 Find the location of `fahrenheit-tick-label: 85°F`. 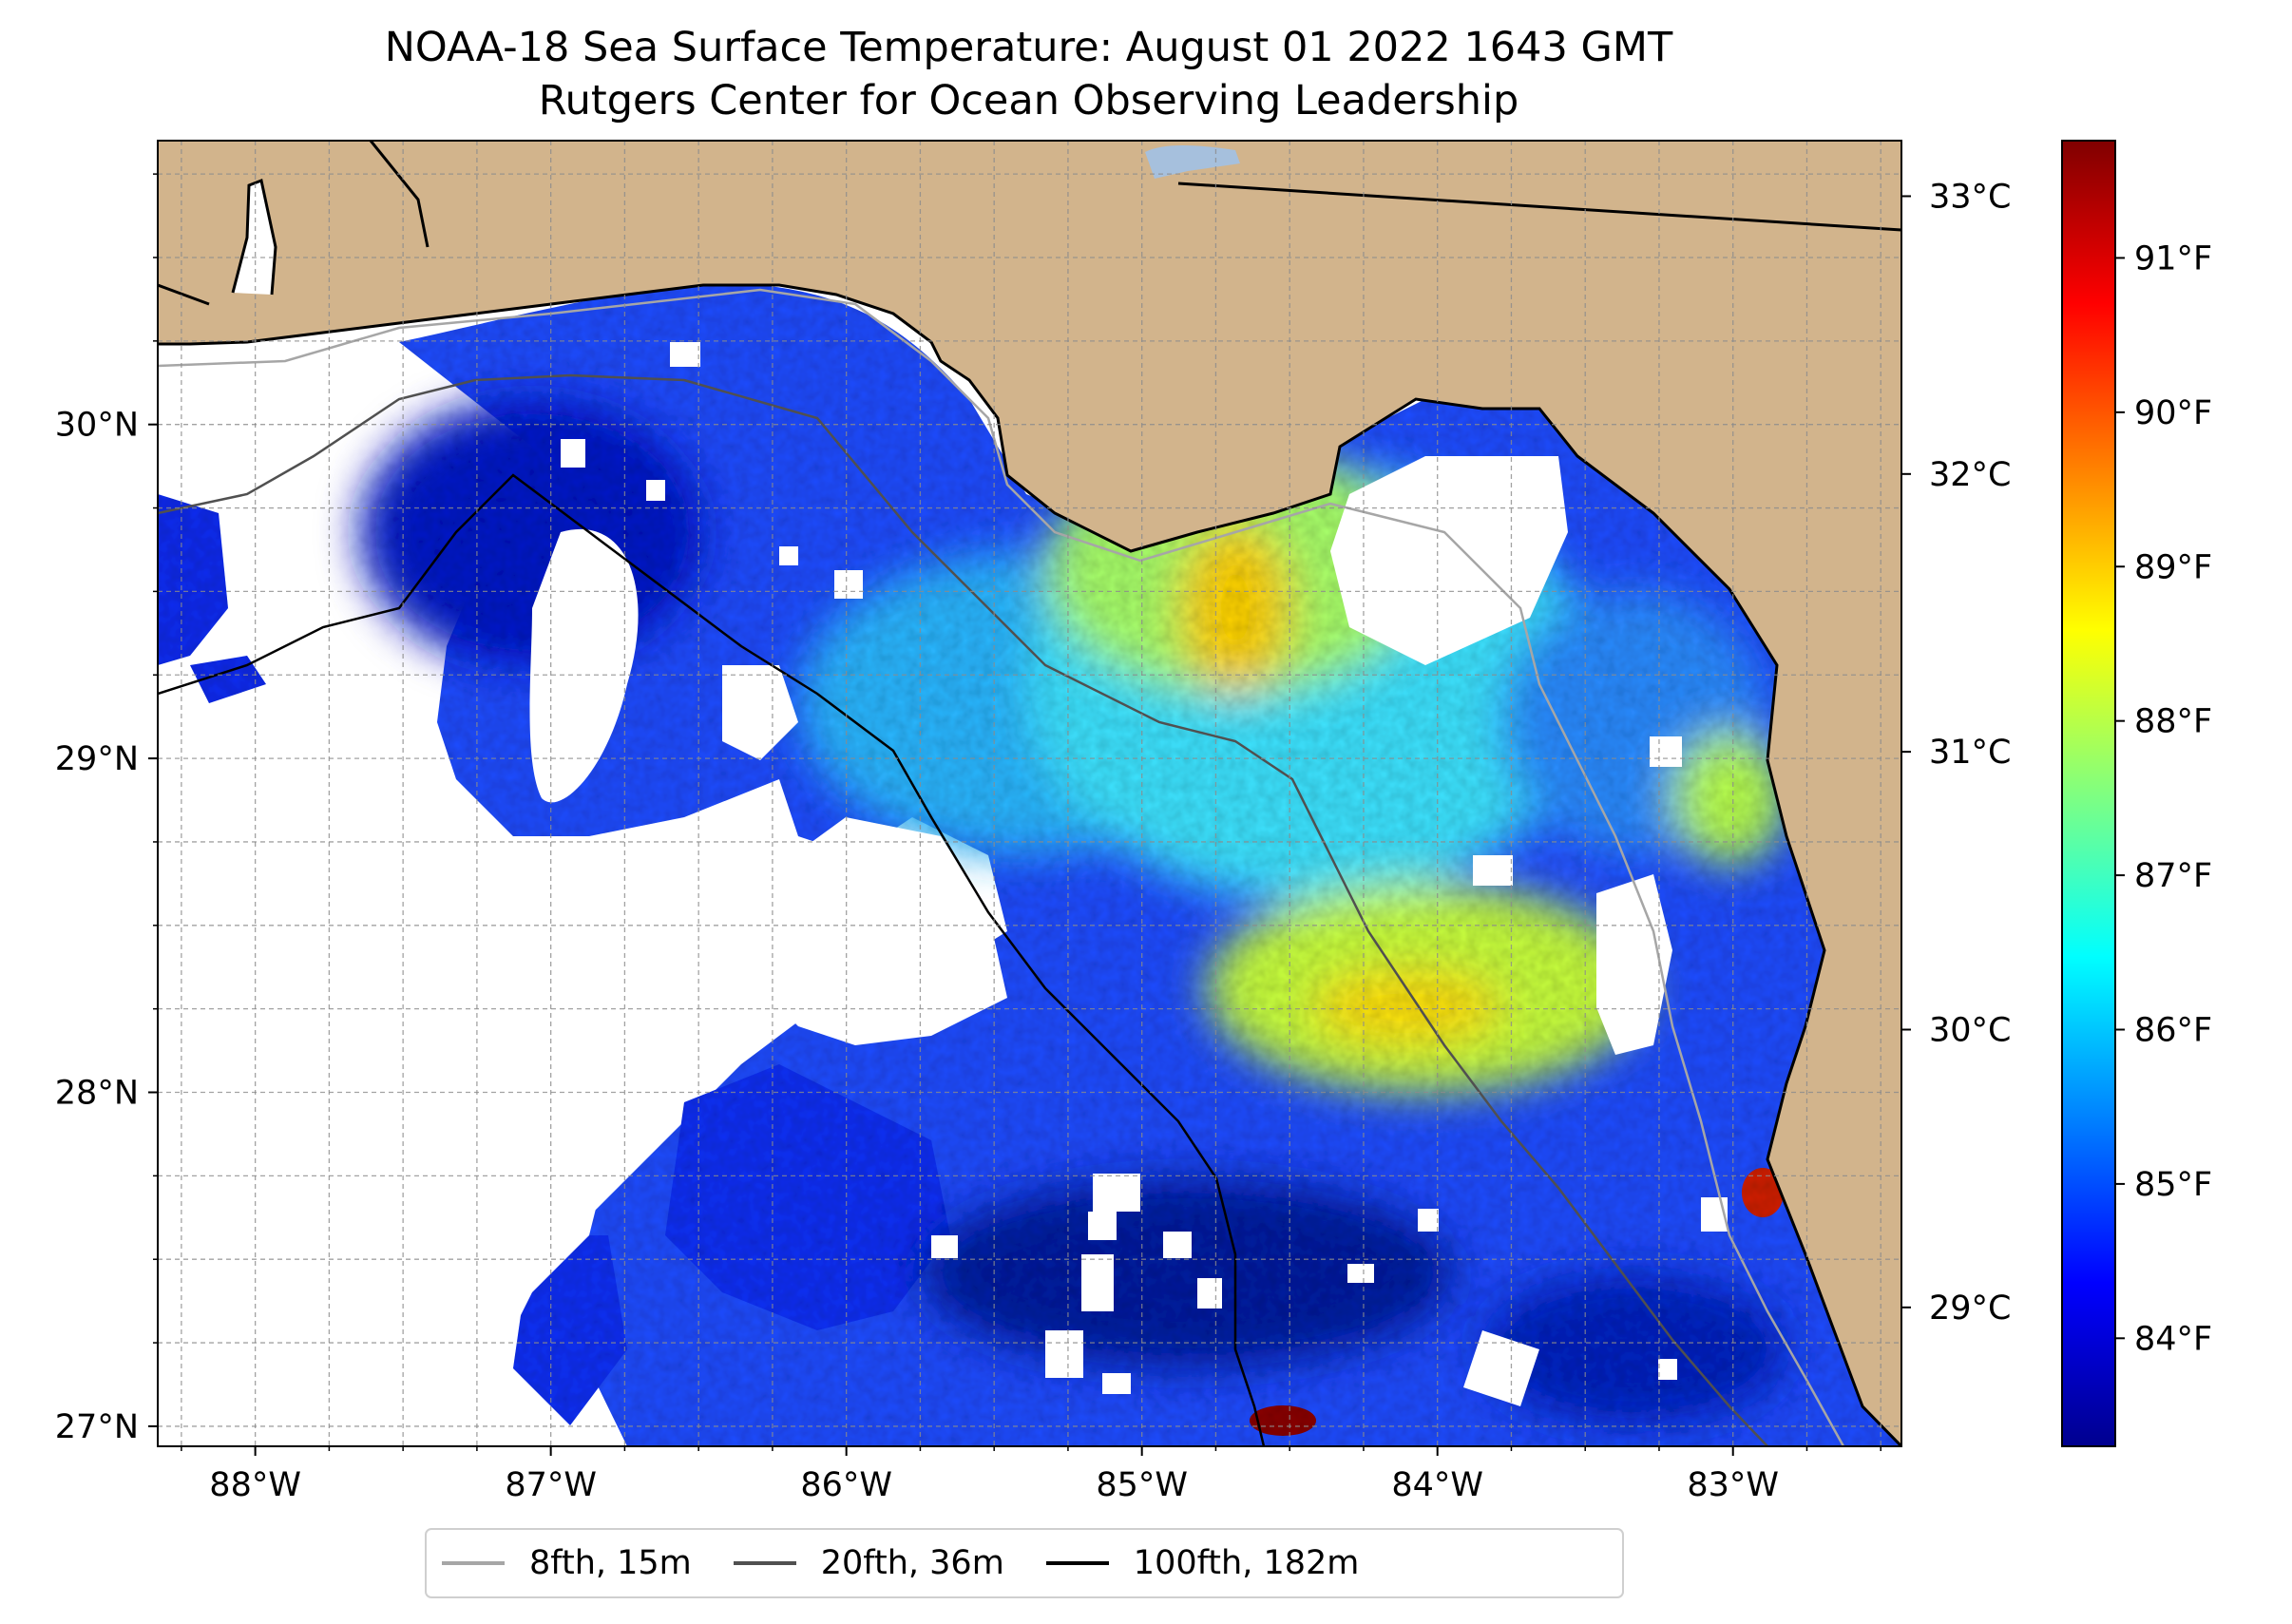

fahrenheit-tick-label: 85°F is located at coordinates (2173, 1185).